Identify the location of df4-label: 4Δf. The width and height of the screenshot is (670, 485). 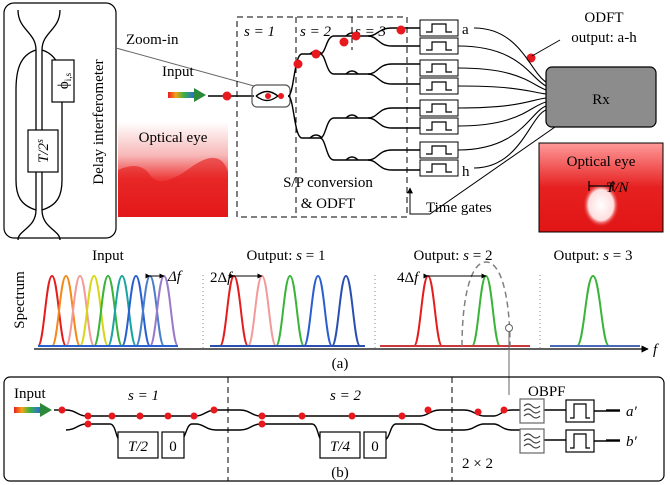
(408, 278).